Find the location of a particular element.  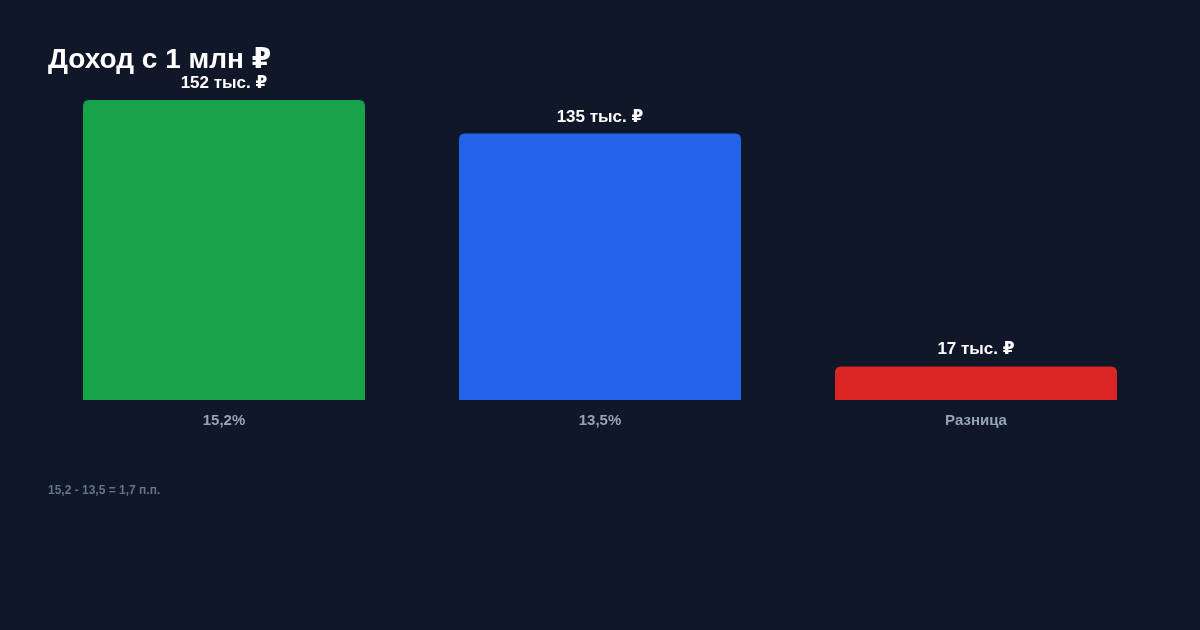

text: 15,2 - 13,5 = 1,7 п.п. is located at coordinates (104, 490).